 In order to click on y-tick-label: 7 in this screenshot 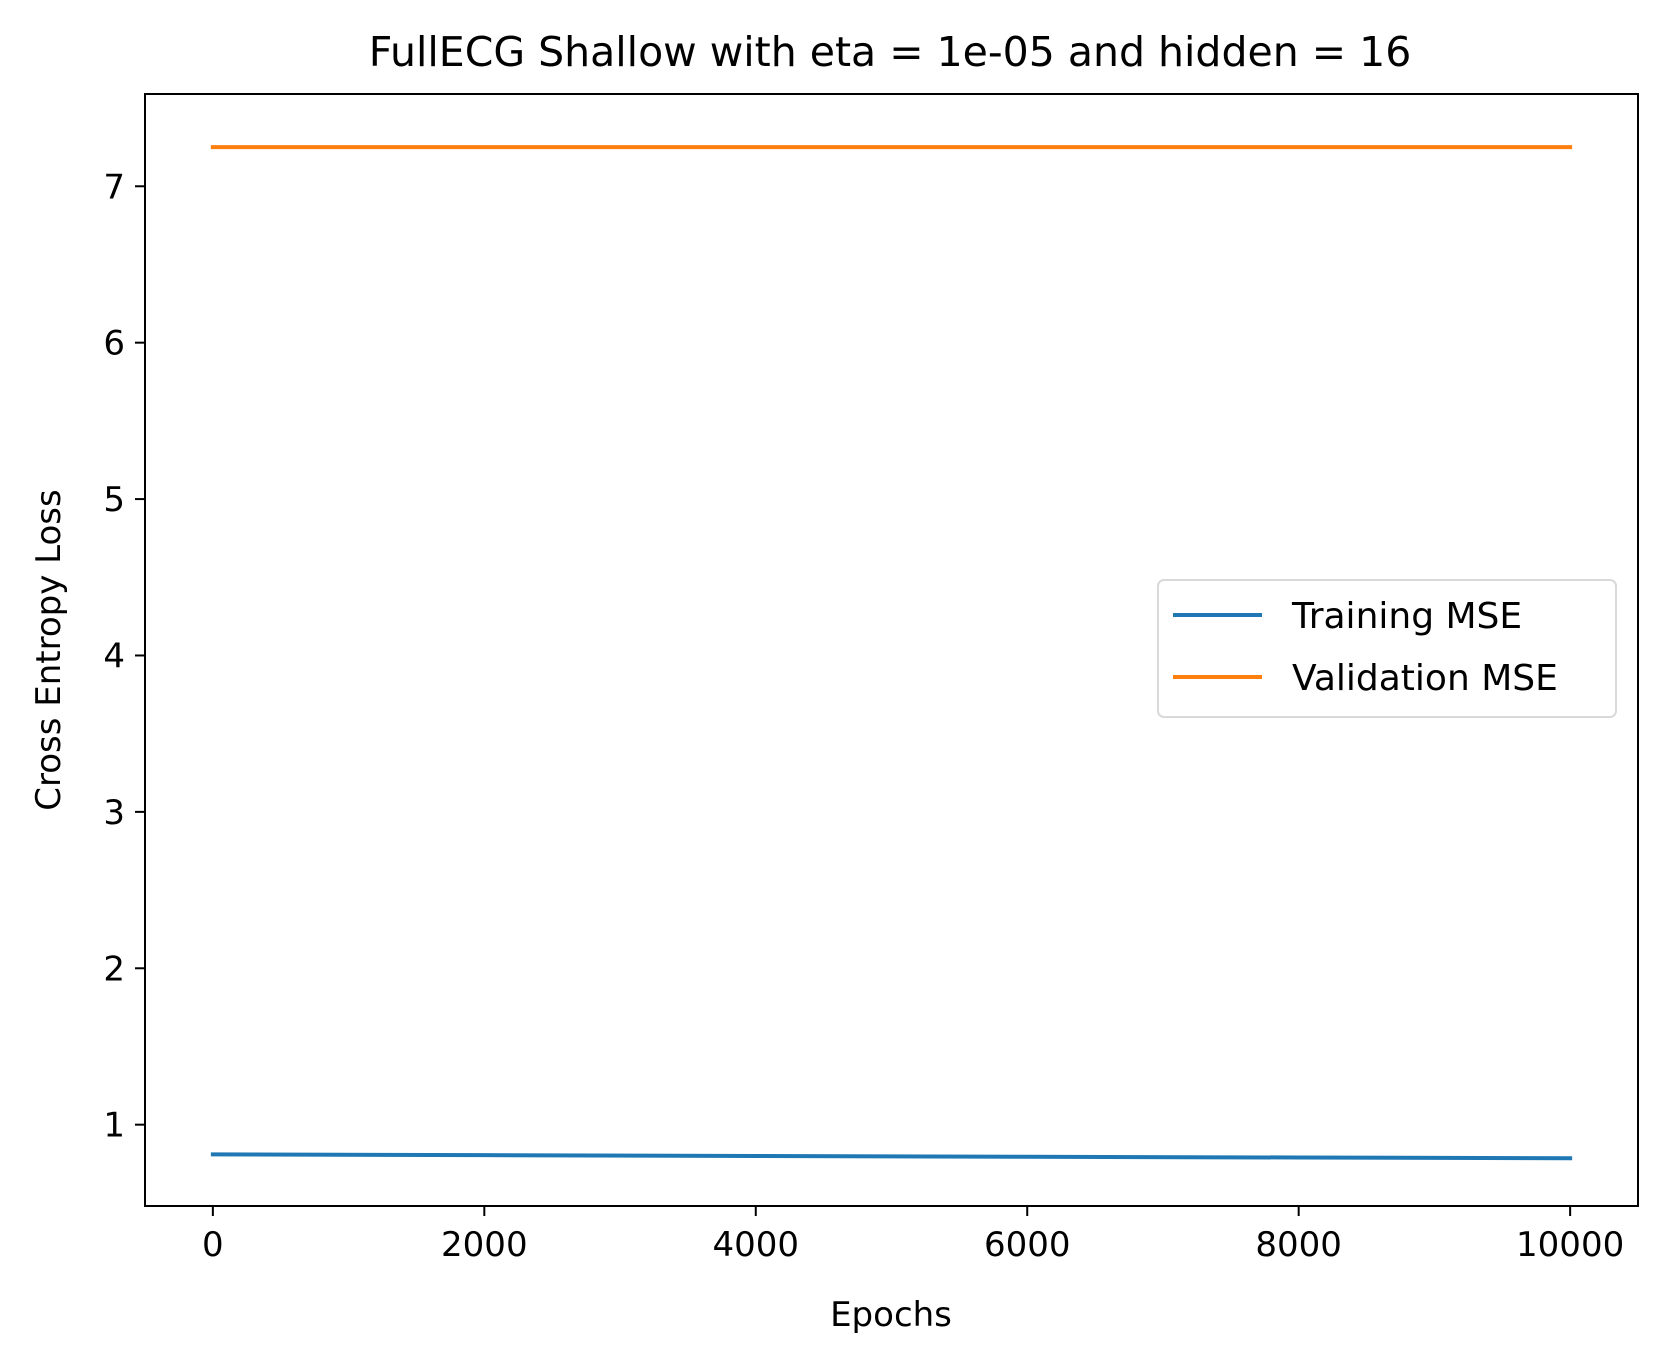, I will do `click(114, 187)`.